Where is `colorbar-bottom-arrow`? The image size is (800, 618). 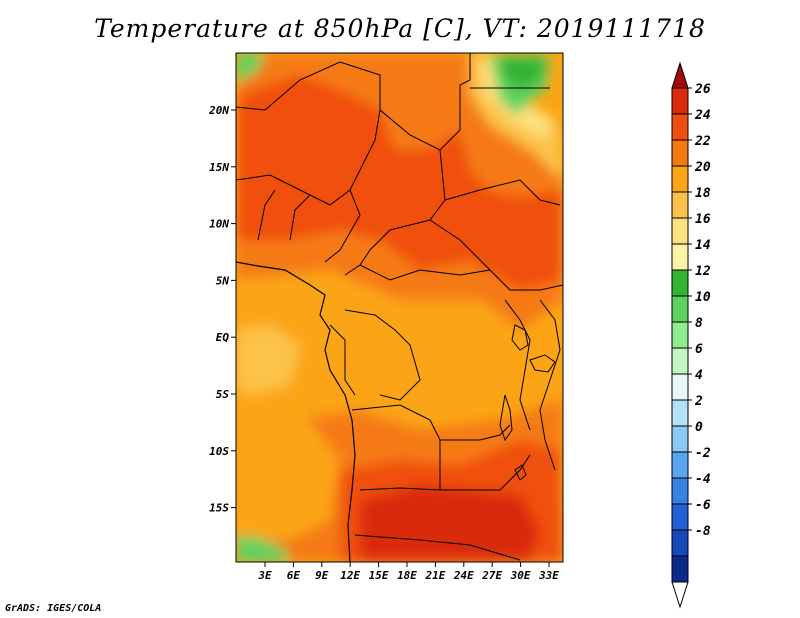 colorbar-bottom-arrow is located at coordinates (680, 595).